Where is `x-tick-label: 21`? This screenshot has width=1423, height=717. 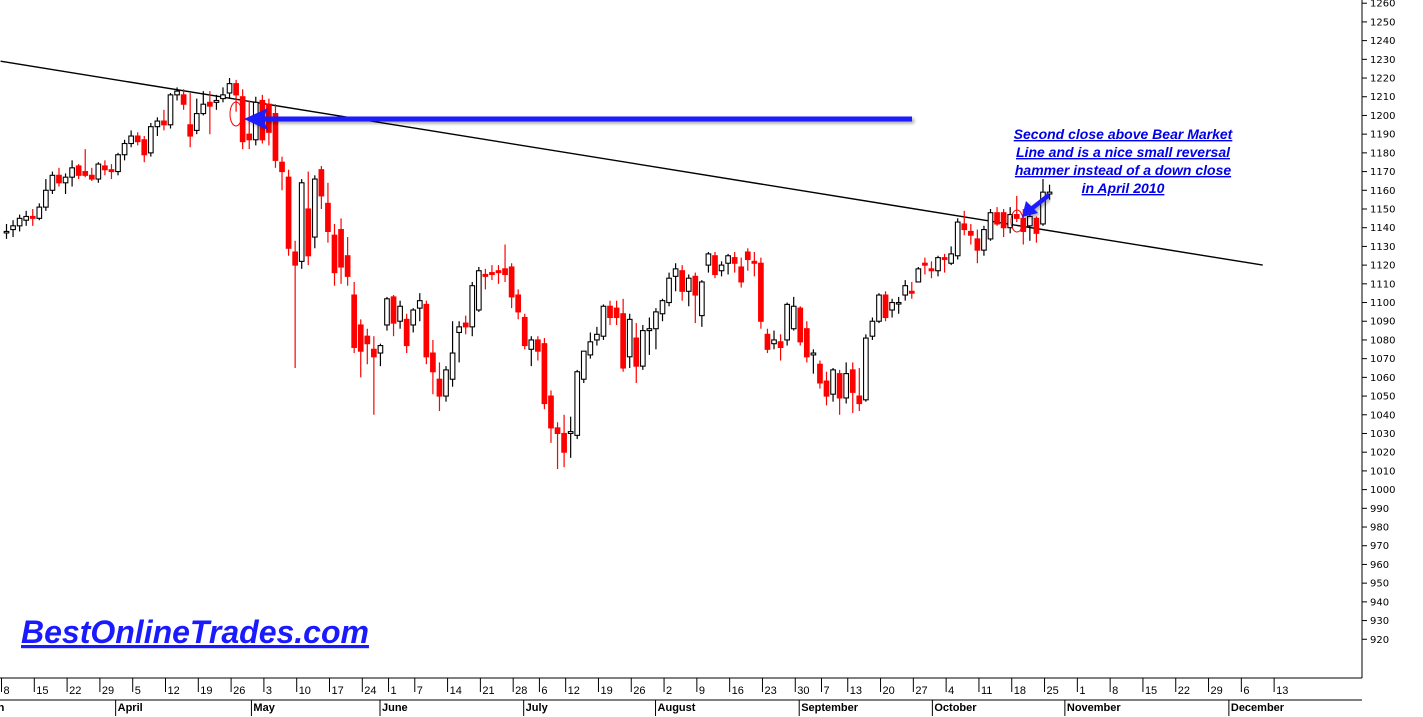 x-tick-label: 21 is located at coordinates (488, 691).